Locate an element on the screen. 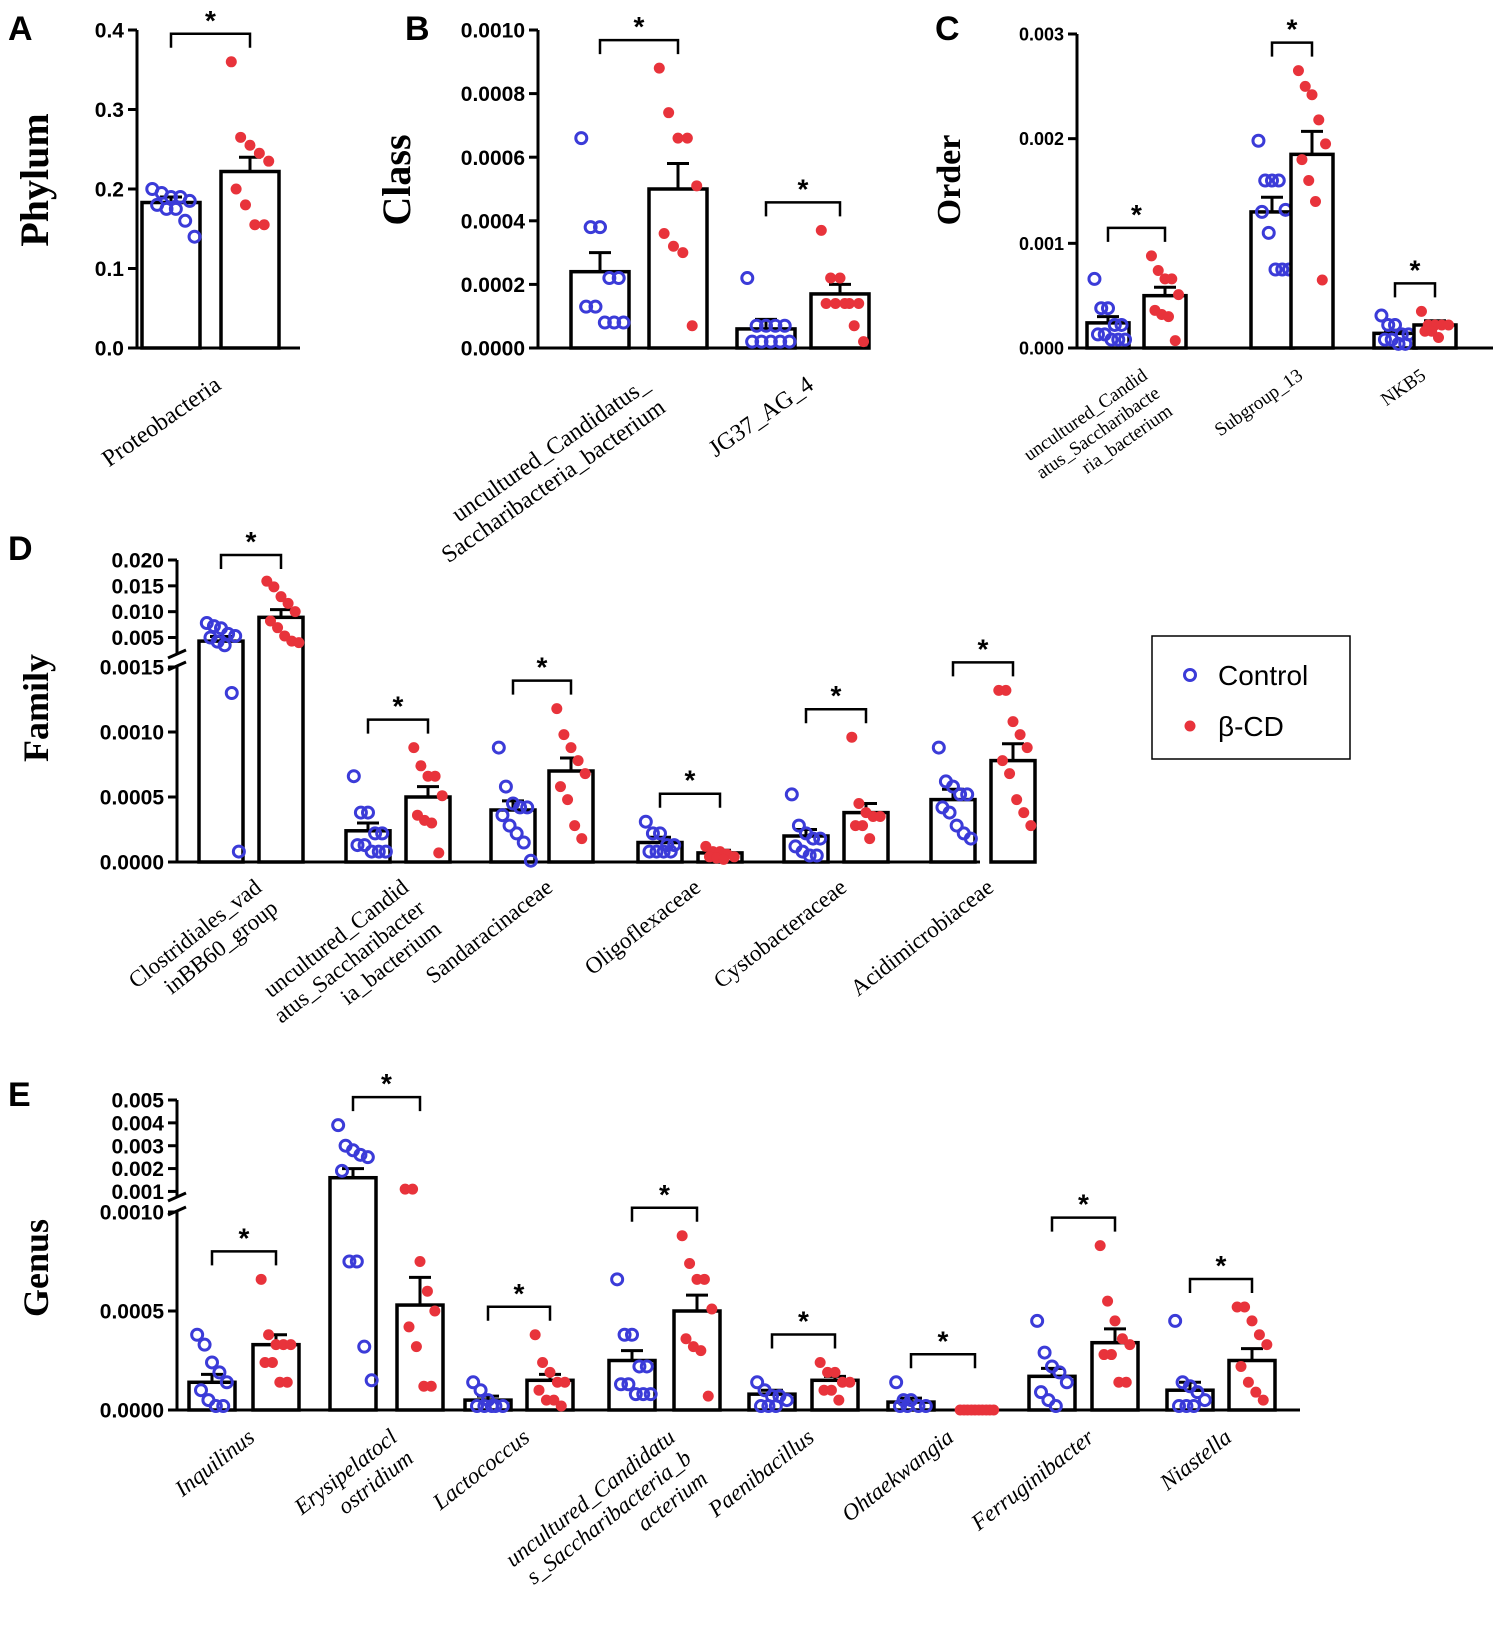 The image size is (1505, 1636). point-control-a0 is located at coordinates (175, 208).